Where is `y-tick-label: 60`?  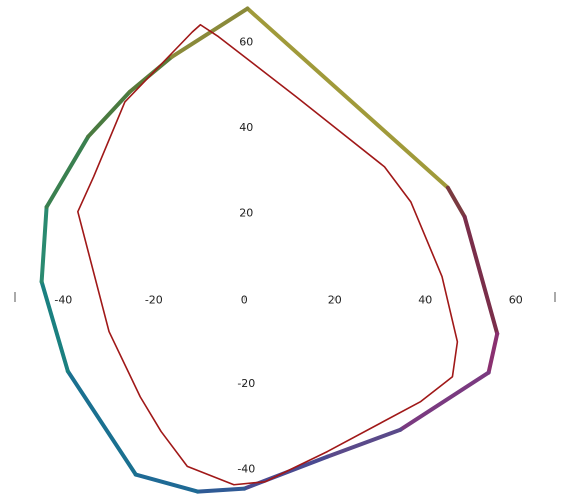
y-tick-label: 60 is located at coordinates (246, 42).